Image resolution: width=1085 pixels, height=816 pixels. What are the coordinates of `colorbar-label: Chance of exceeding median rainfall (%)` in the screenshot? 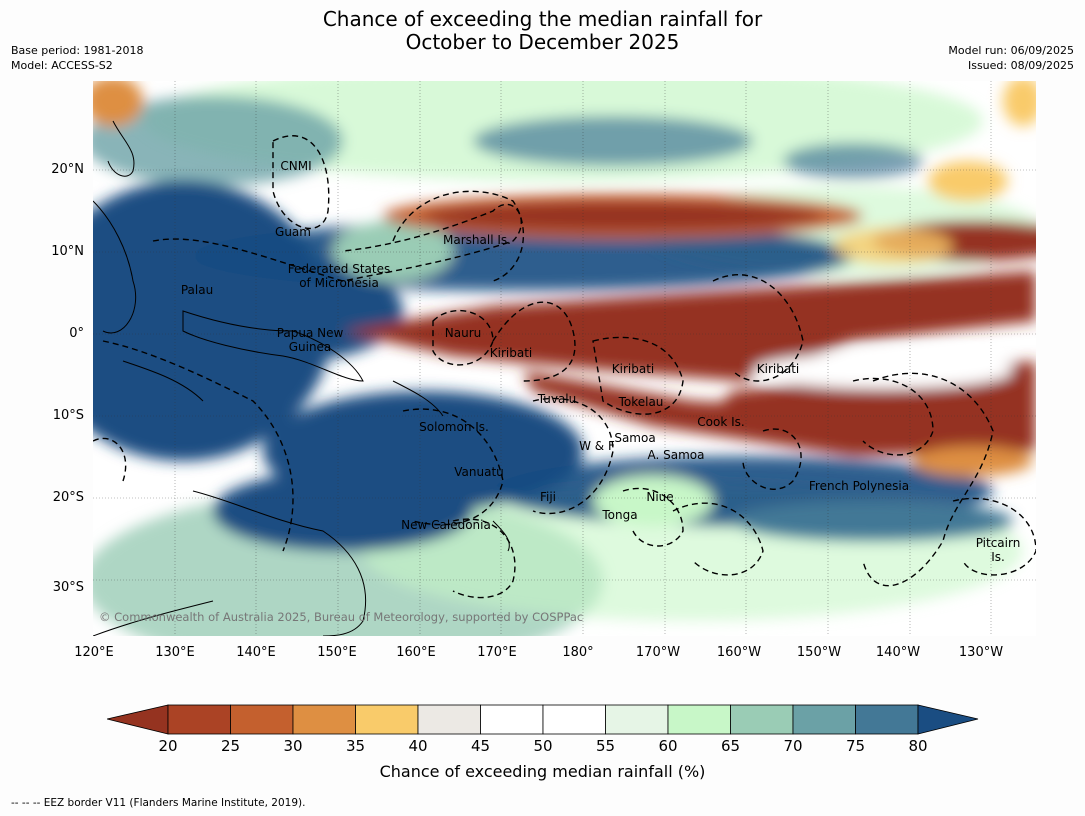 It's located at (542, 771).